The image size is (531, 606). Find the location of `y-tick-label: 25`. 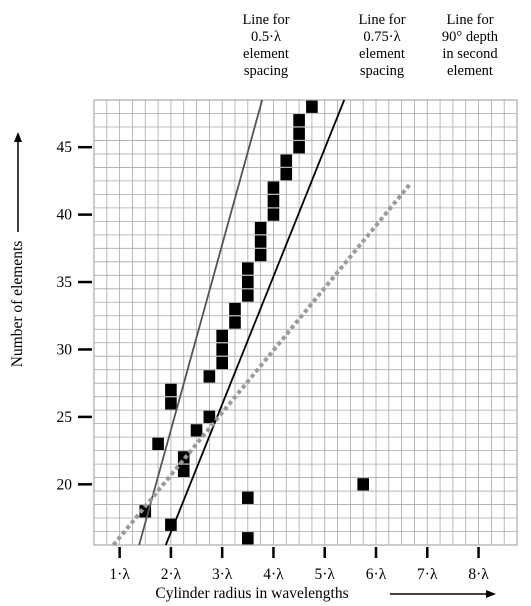

y-tick-label: 25 is located at coordinates (65, 417).